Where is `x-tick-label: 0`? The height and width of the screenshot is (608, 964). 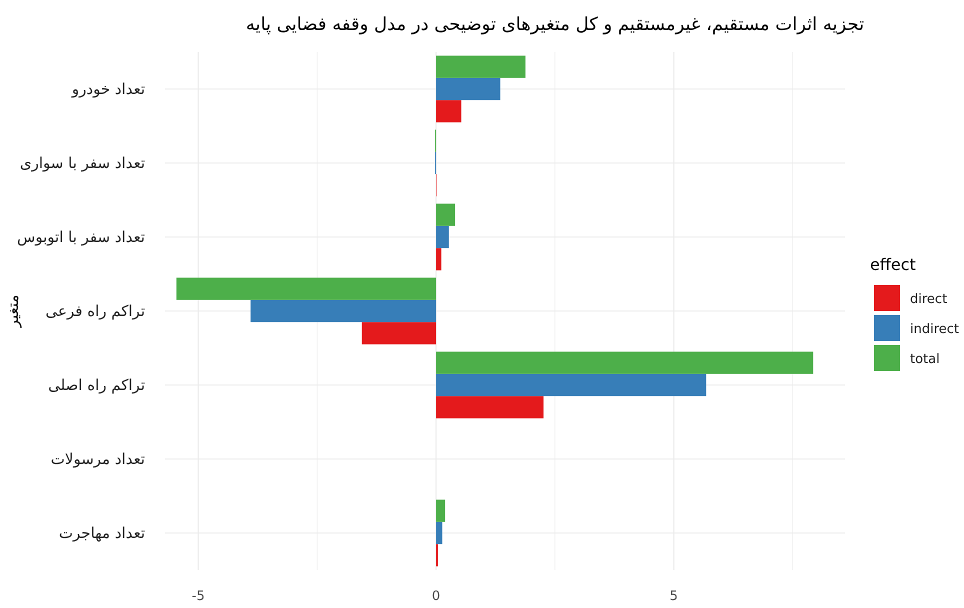 x-tick-label: 0 is located at coordinates (436, 596).